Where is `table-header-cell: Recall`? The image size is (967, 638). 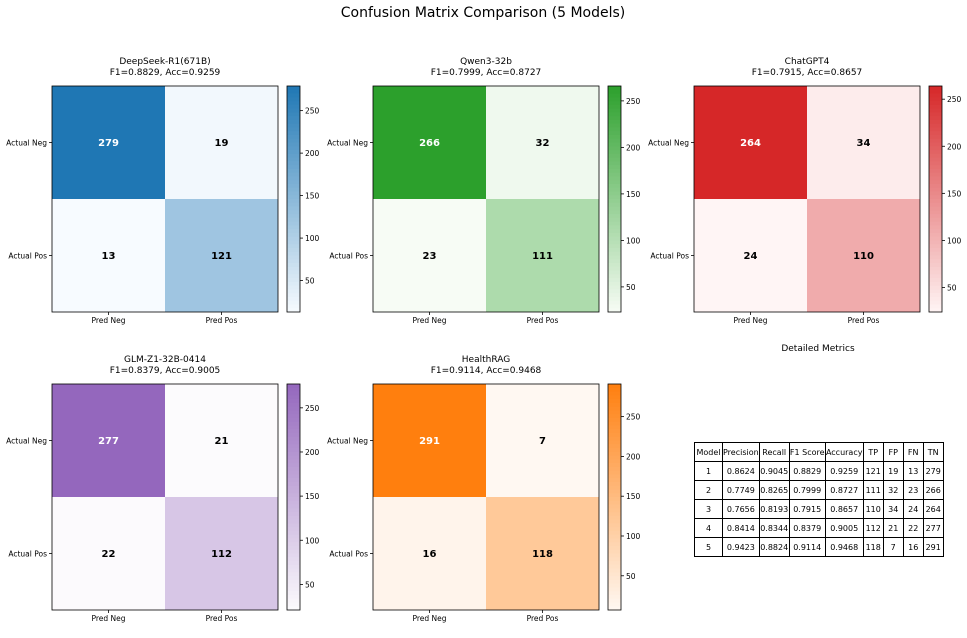
table-header-cell: Recall is located at coordinates (774, 452).